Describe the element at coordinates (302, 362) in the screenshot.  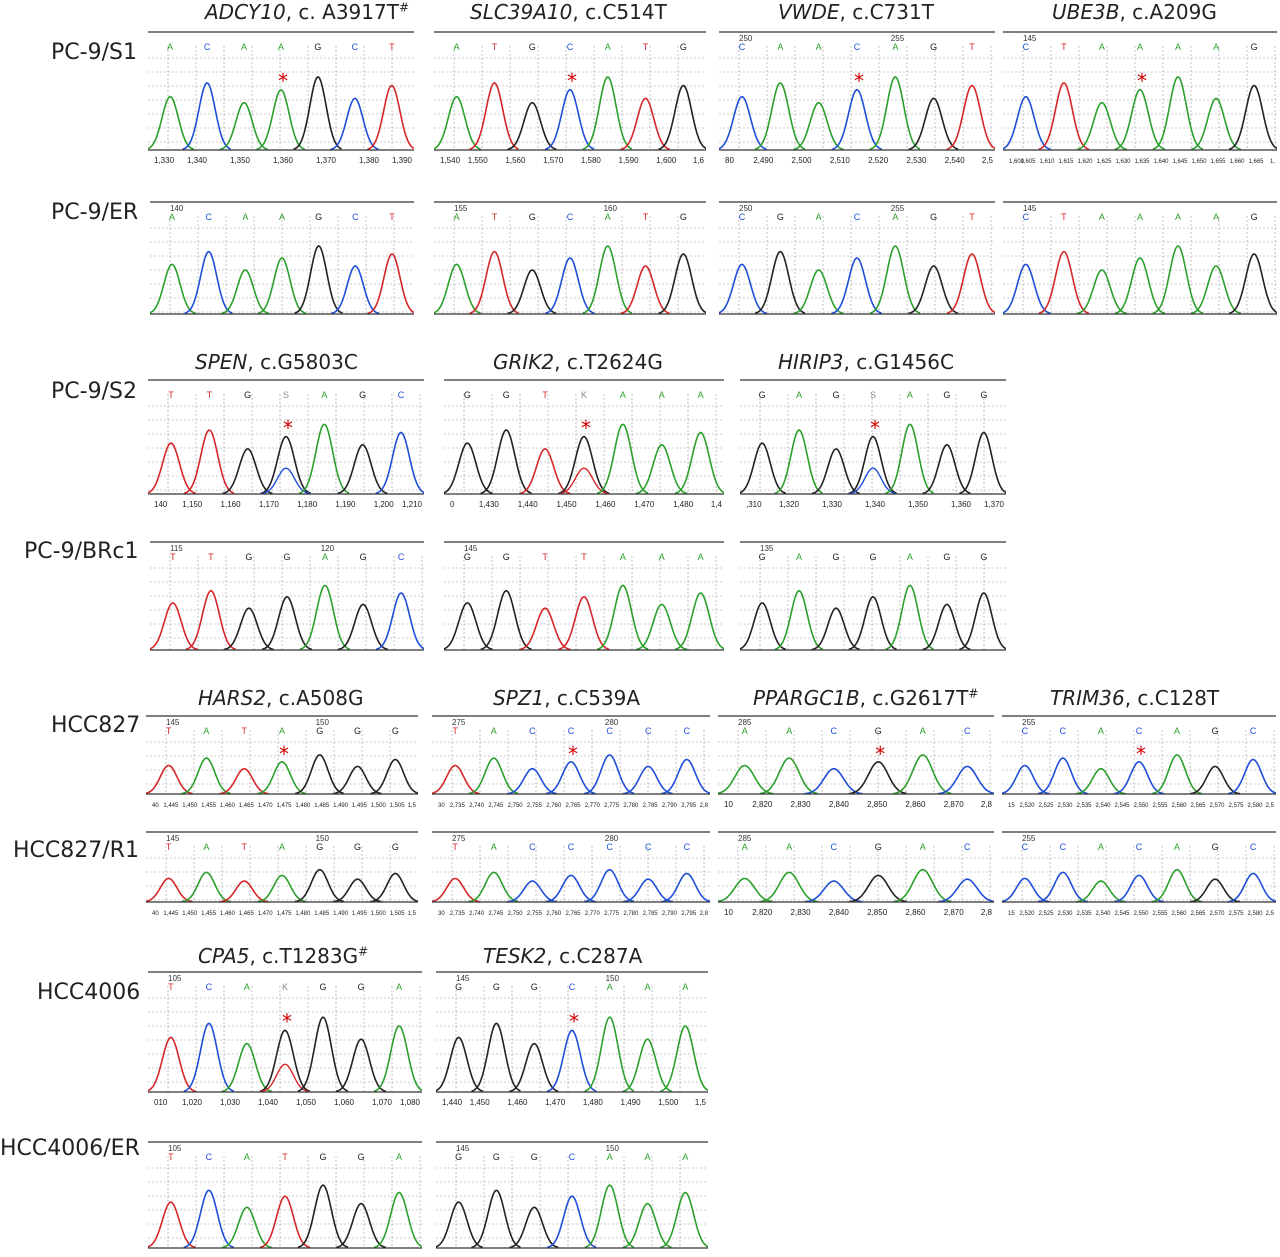
I see `mutation-label: , c.G5803C` at that location.